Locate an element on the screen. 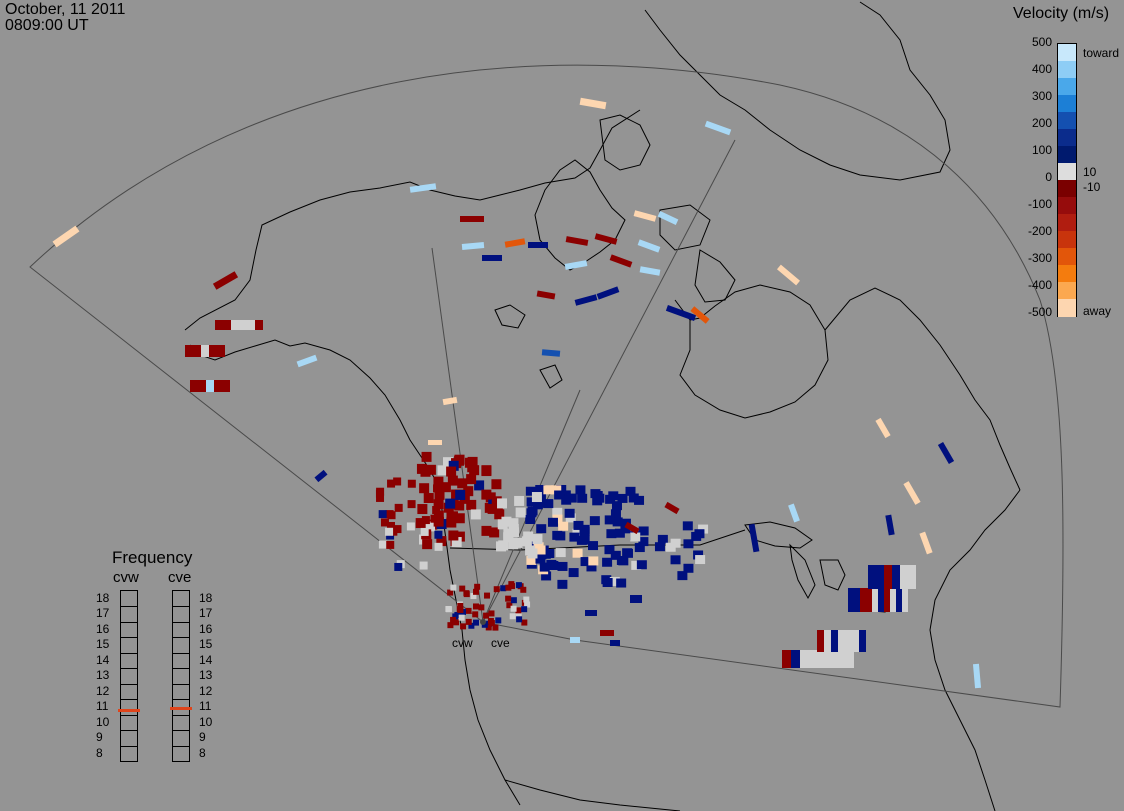 The height and width of the screenshot is (811, 1124). frequency-tick-right: 16 is located at coordinates (206, 628).